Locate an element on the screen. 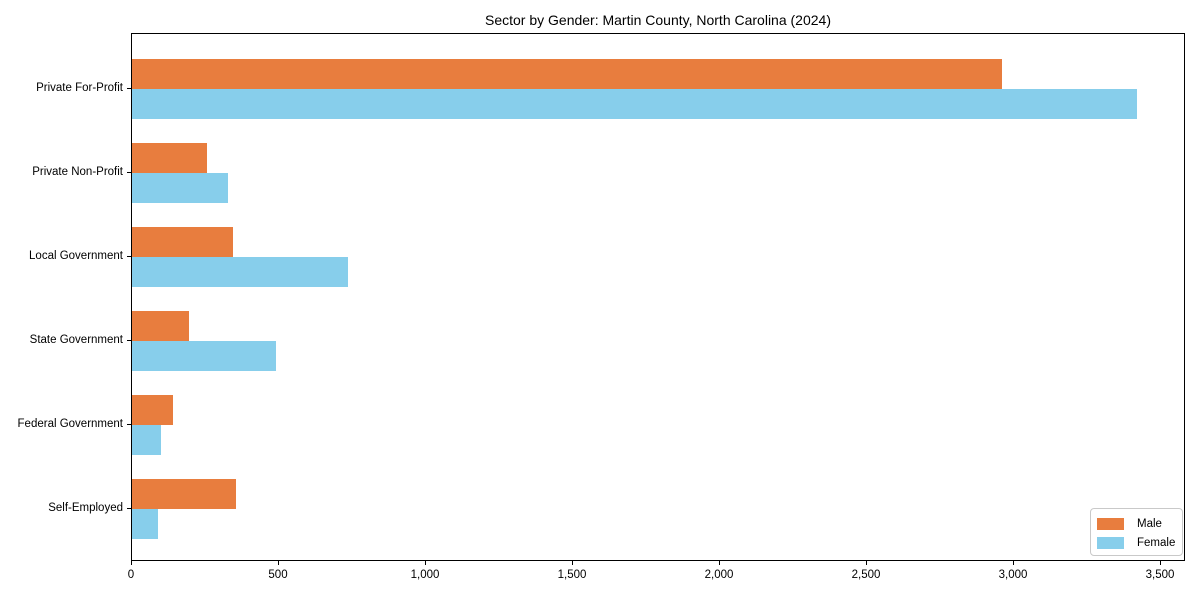  y-axis-label-private-for-profit: Private For-Profit is located at coordinates (79, 88).